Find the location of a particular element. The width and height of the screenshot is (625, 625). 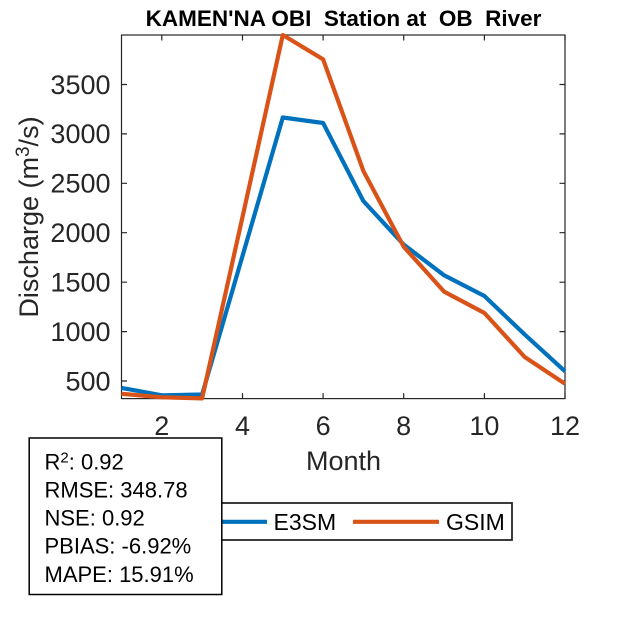

svg-text: 10 is located at coordinates (484, 426).